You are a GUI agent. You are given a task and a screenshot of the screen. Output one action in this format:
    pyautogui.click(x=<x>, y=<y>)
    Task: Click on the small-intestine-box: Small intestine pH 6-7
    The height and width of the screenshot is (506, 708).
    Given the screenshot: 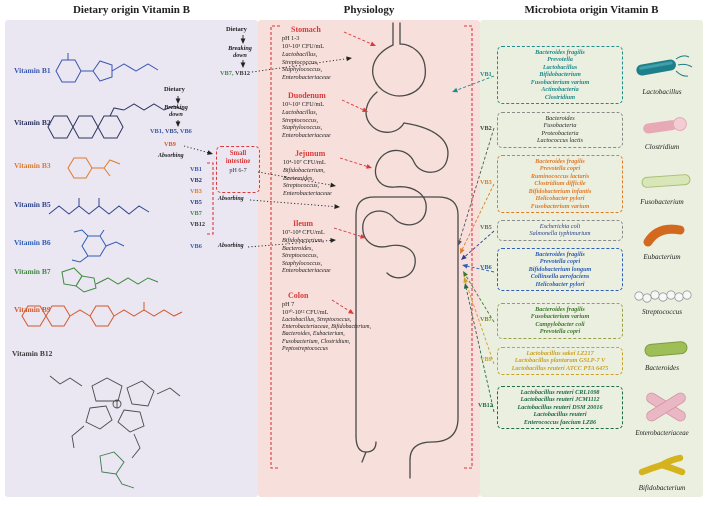 What is the action you would take?
    pyautogui.click(x=238, y=169)
    